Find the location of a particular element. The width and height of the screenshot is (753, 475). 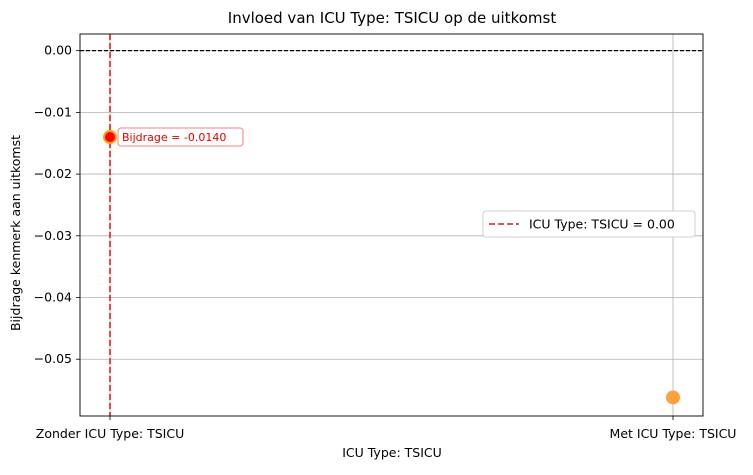

y-tick-label: −0.05 is located at coordinates (53, 358).